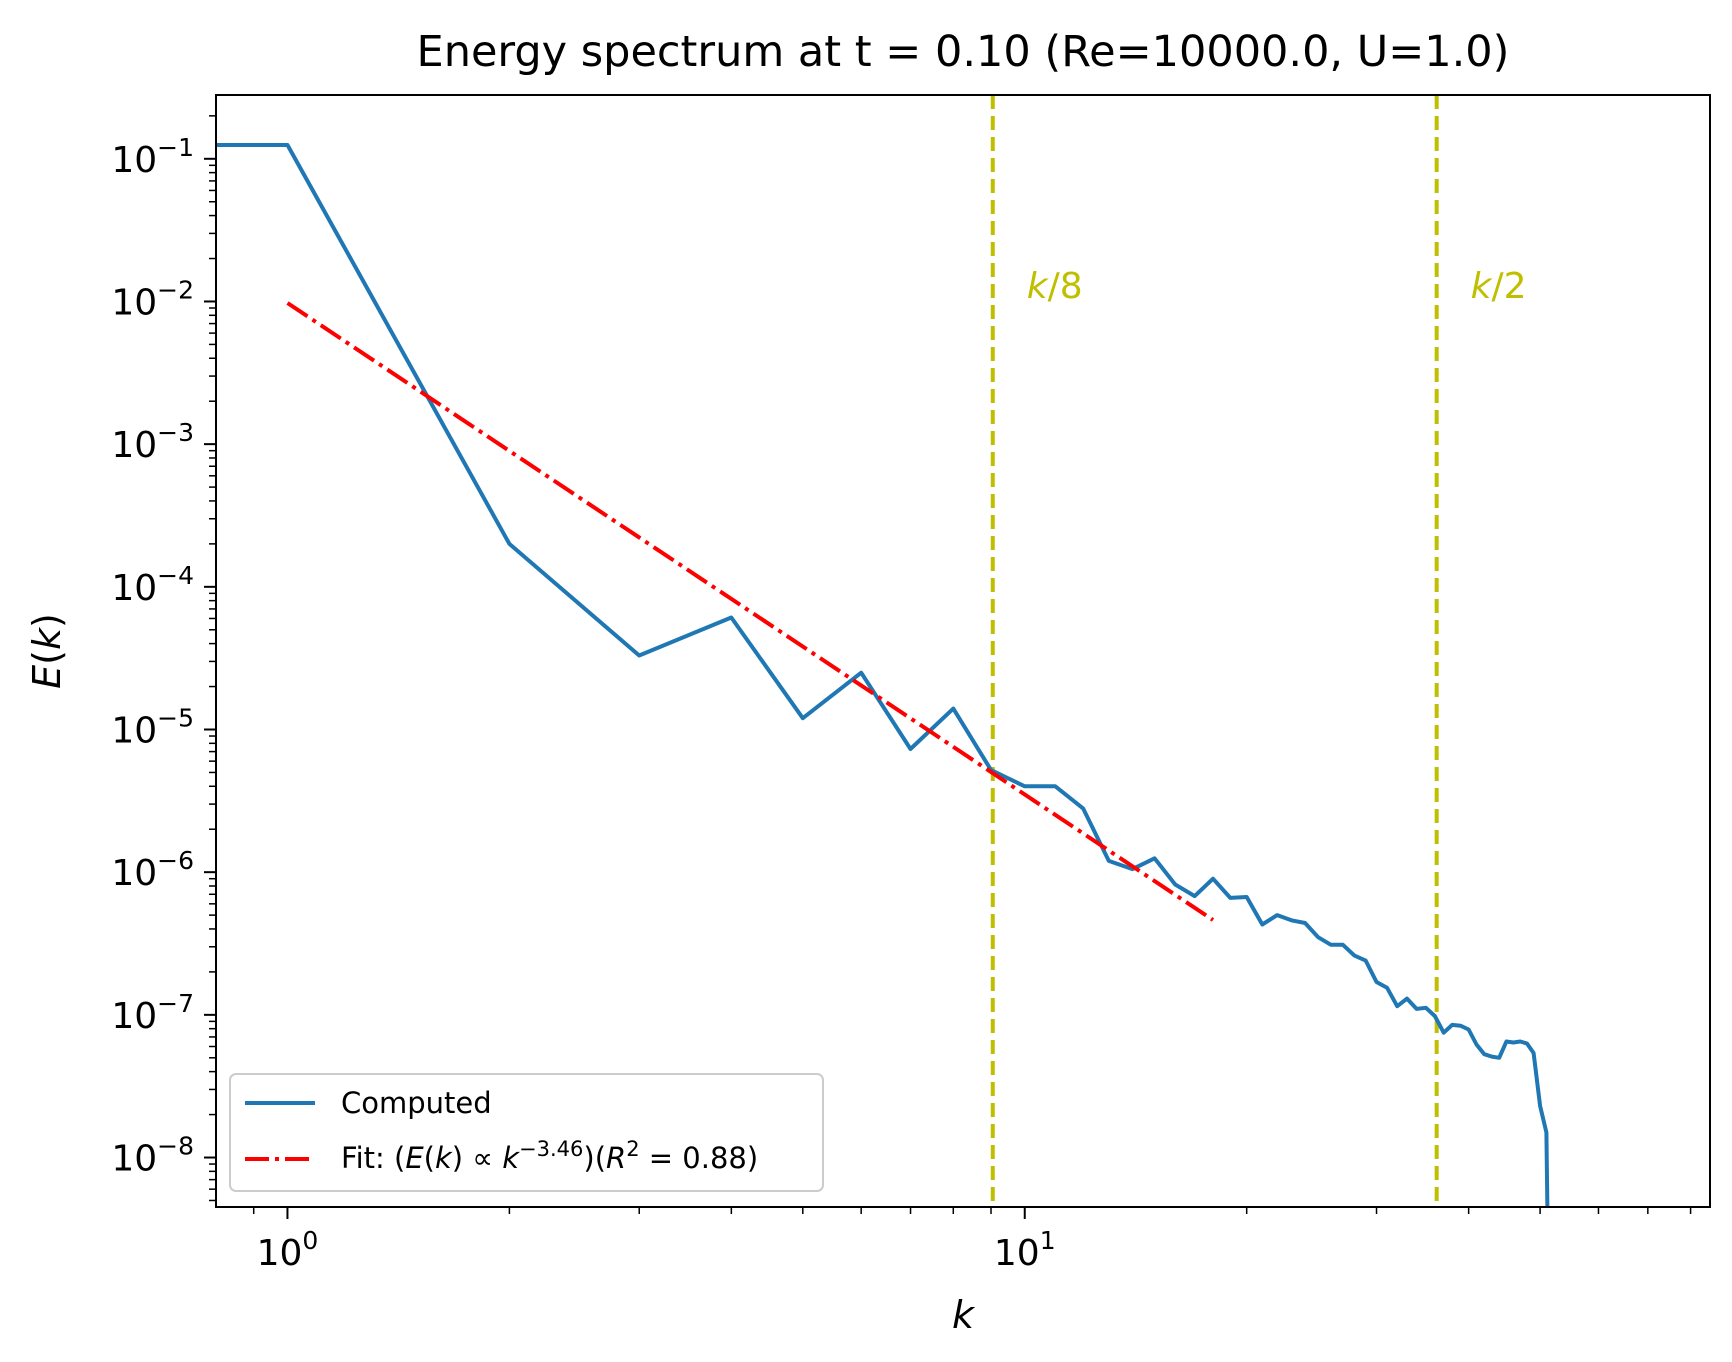  Describe the element at coordinates (549, 1156) in the screenshot. I see `legend-label-fit: Fit: (E(k) ∝ k−3.46)(R2 = 0.88)` at that location.